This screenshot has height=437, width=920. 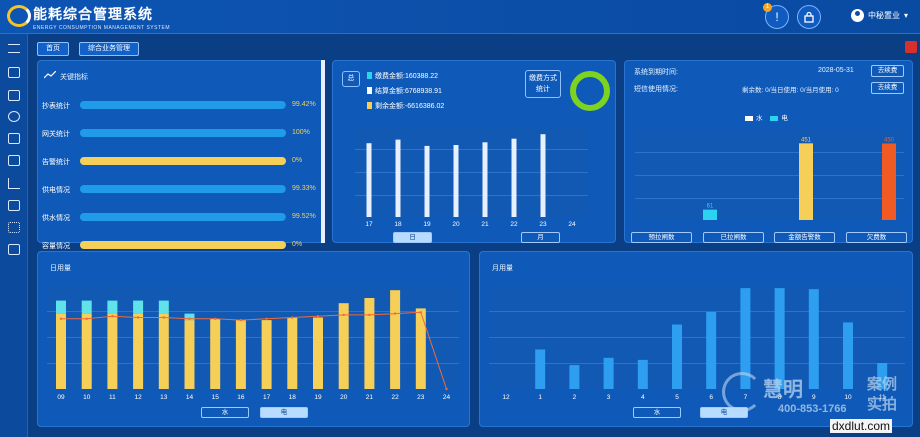 What do you see at coordinates (398, 224) in the screenshot?
I see `fee-x-tick: 18` at bounding box center [398, 224].